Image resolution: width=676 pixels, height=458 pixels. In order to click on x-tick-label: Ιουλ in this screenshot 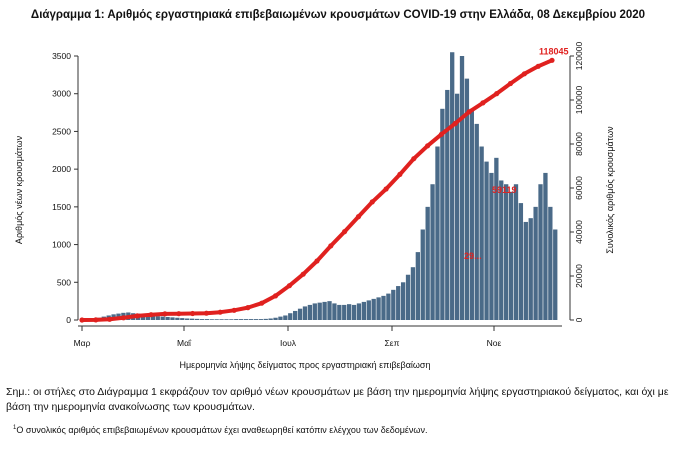, I will do `click(288, 343)`.